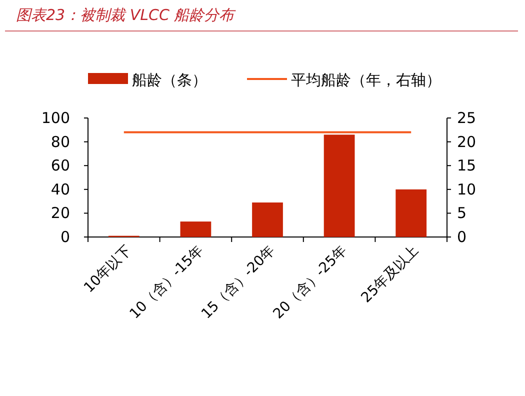 Image resolution: width=525 pixels, height=396 pixels. Describe the element at coordinates (60, 213) in the screenshot. I see `y-tick-label: 20` at that location.